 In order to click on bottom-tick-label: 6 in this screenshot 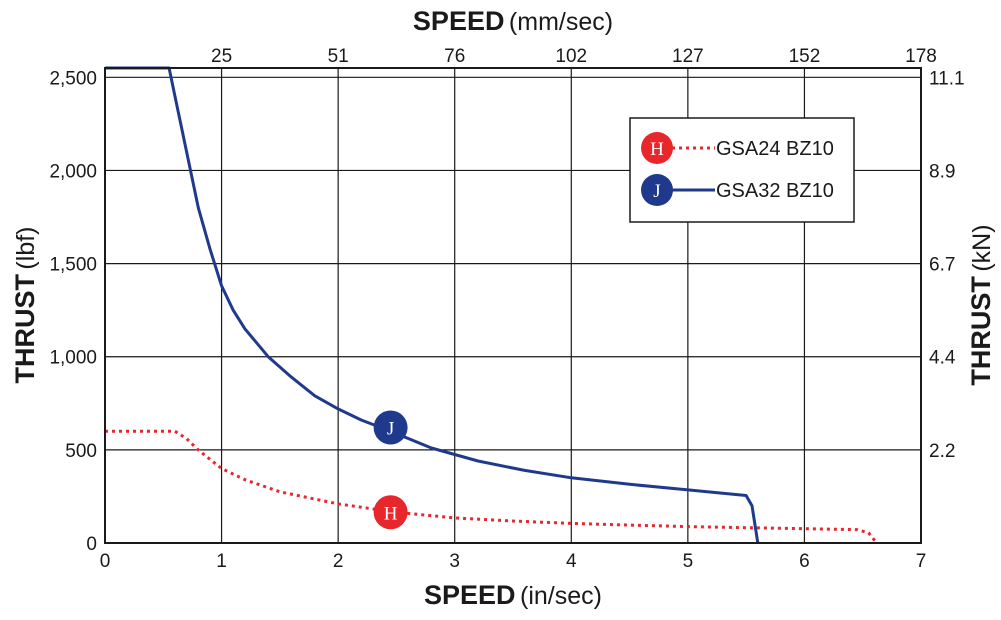, I will do `click(804, 561)`.